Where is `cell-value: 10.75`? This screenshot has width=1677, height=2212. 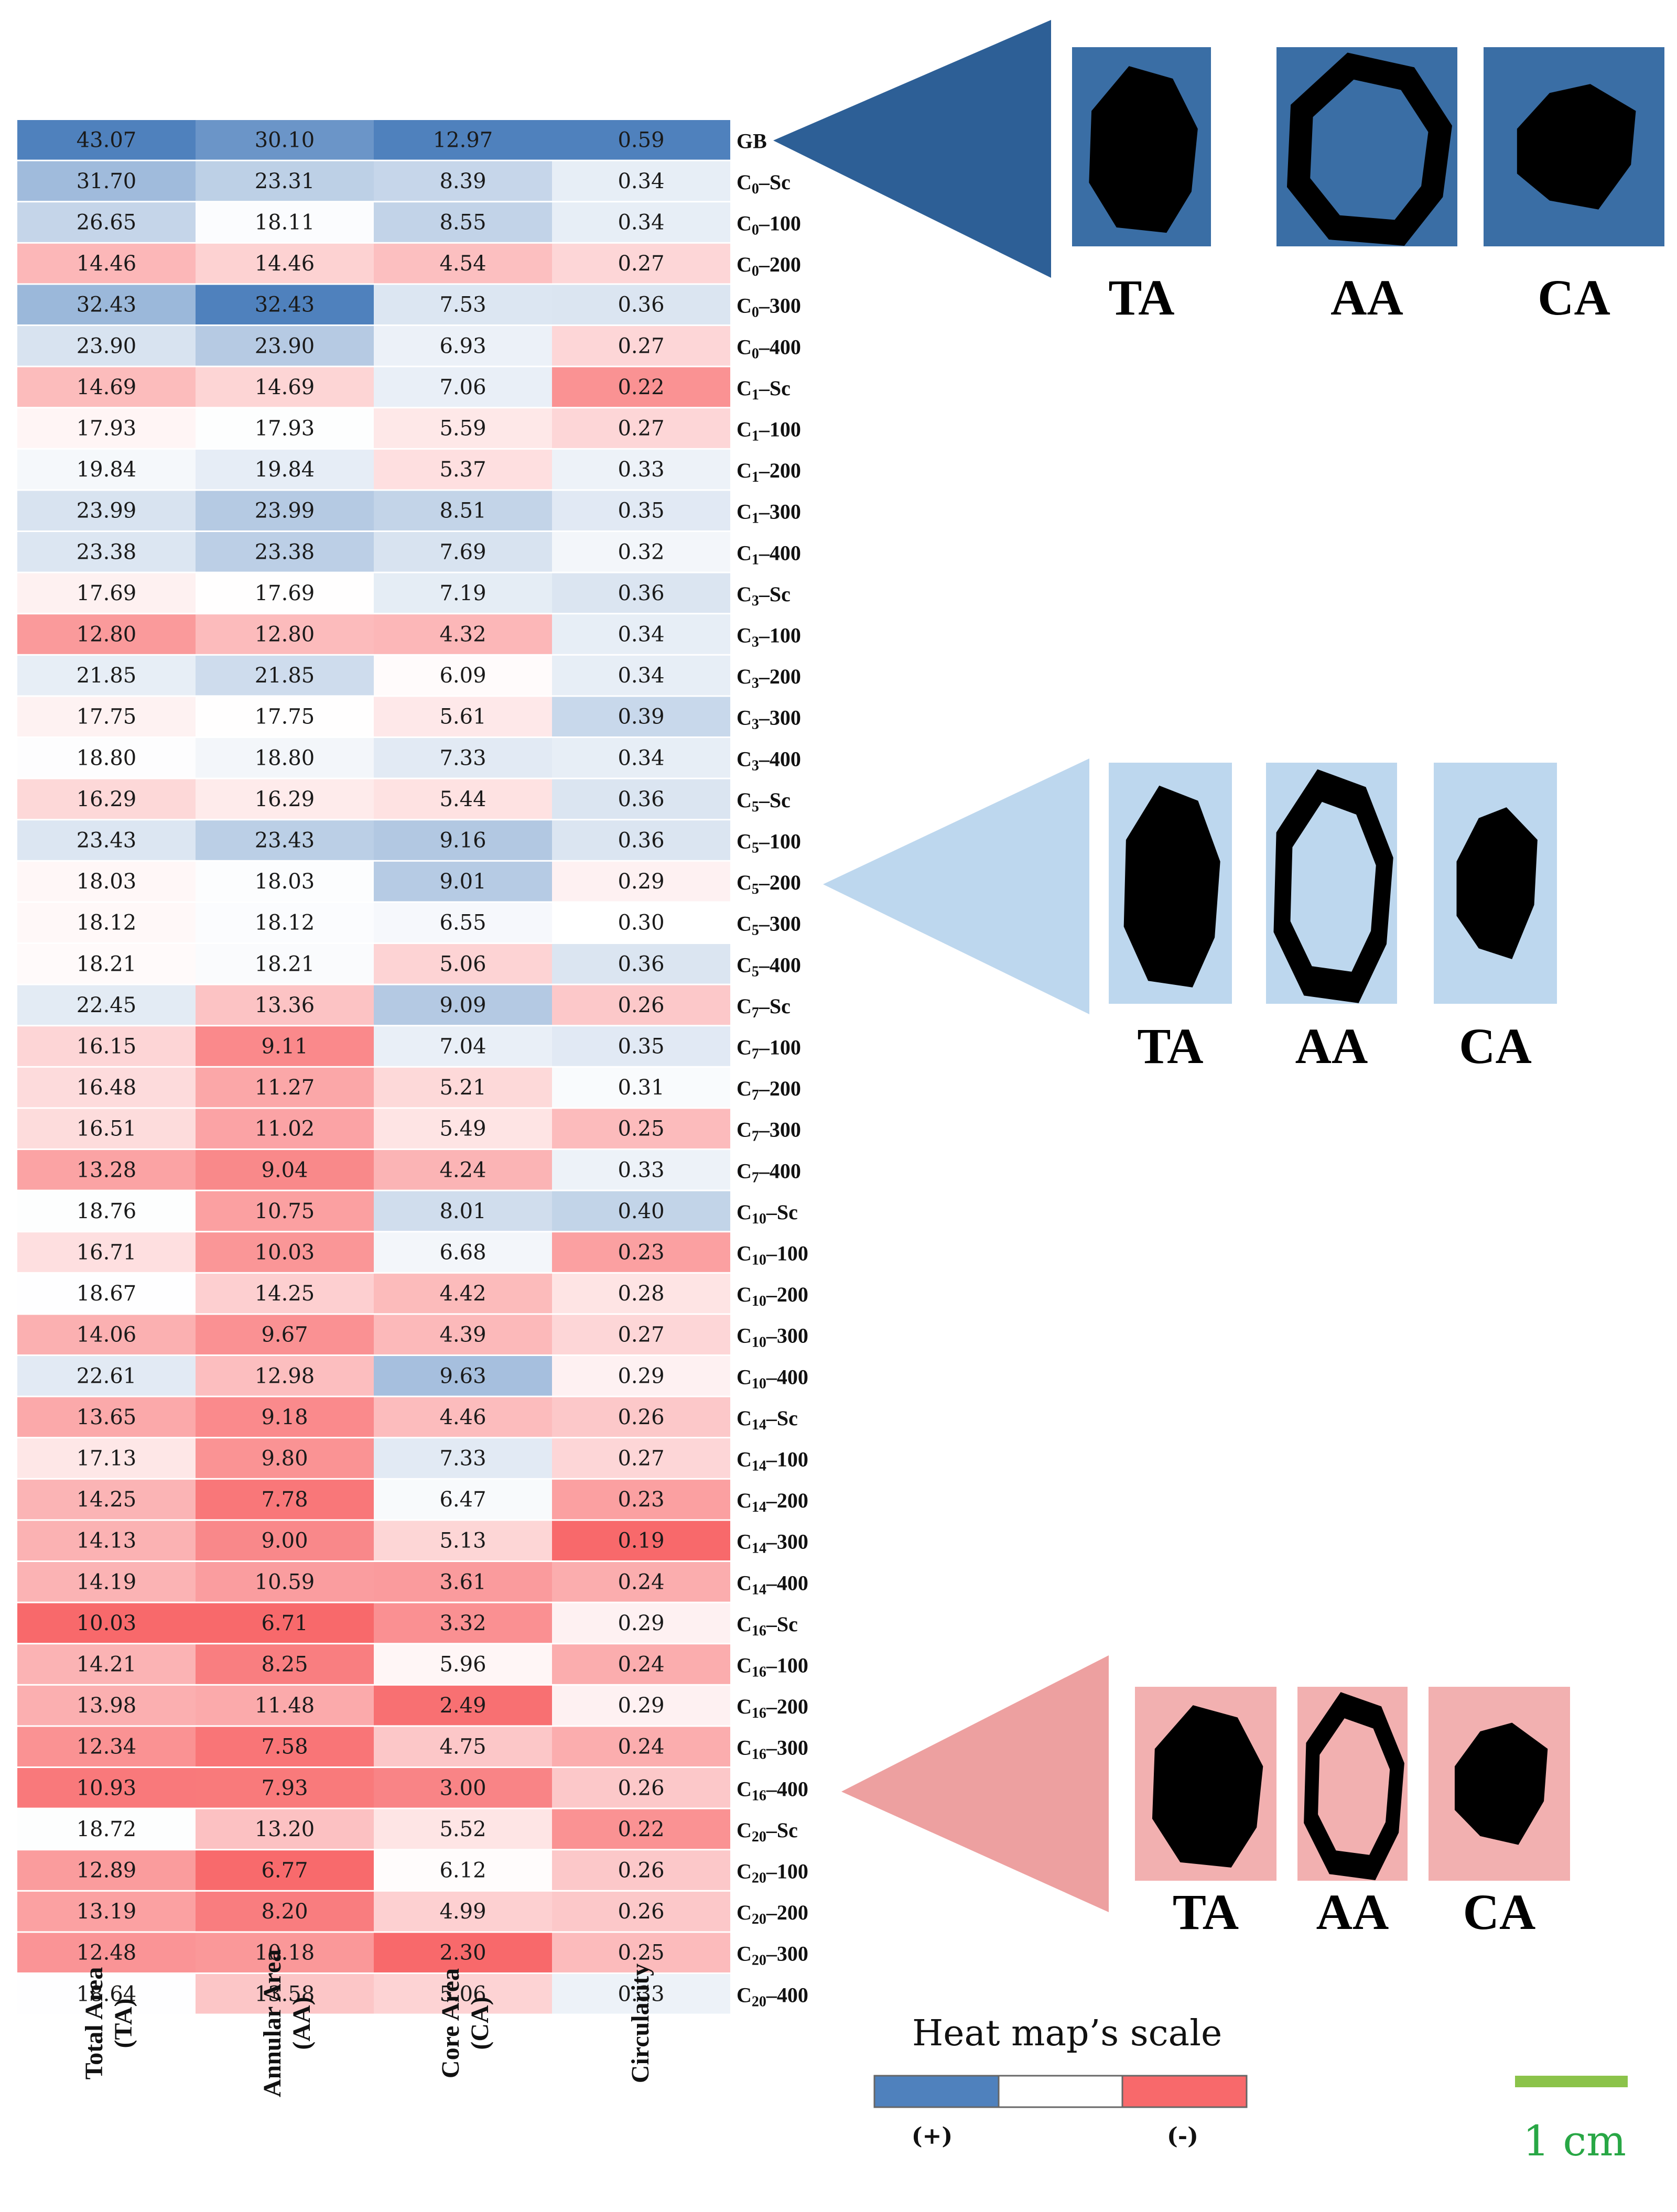 cell-value: 10.75 is located at coordinates (285, 1211).